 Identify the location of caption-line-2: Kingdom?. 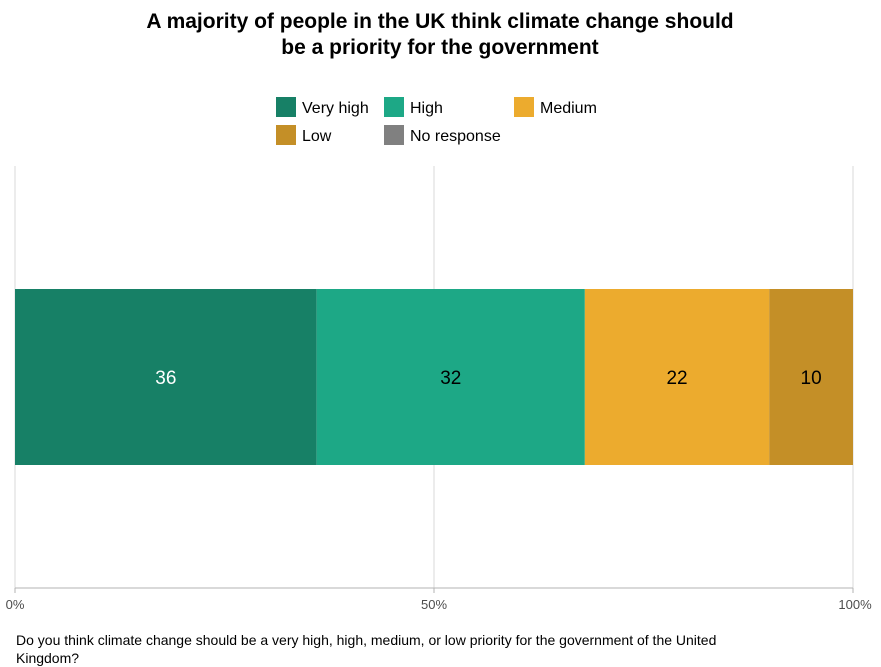
(47, 658).